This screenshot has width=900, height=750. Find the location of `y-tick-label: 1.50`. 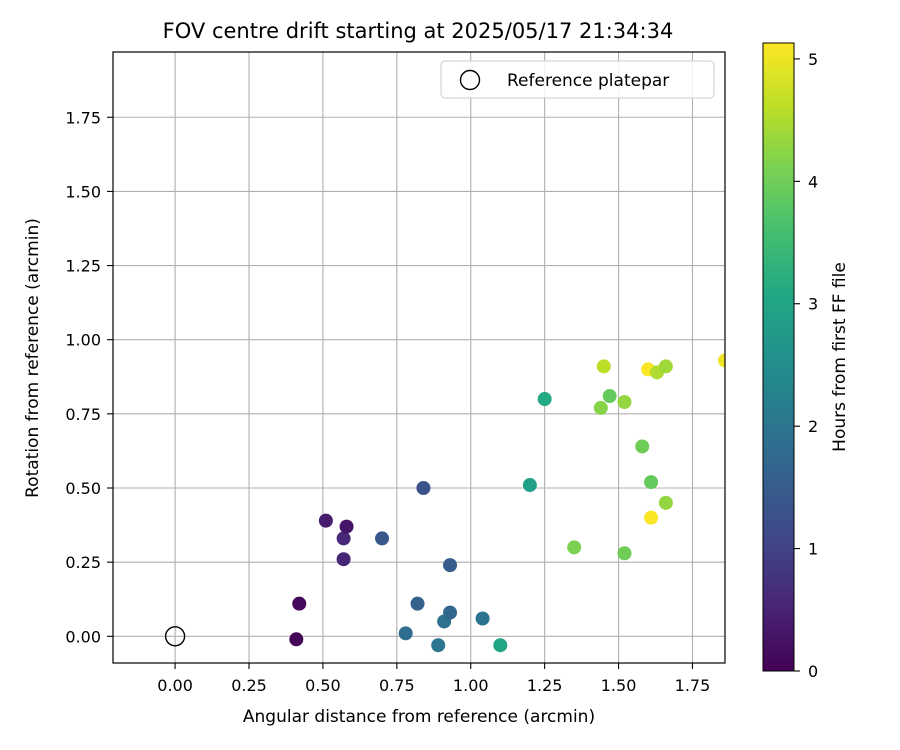

y-tick-label: 1.50 is located at coordinates (83, 191).